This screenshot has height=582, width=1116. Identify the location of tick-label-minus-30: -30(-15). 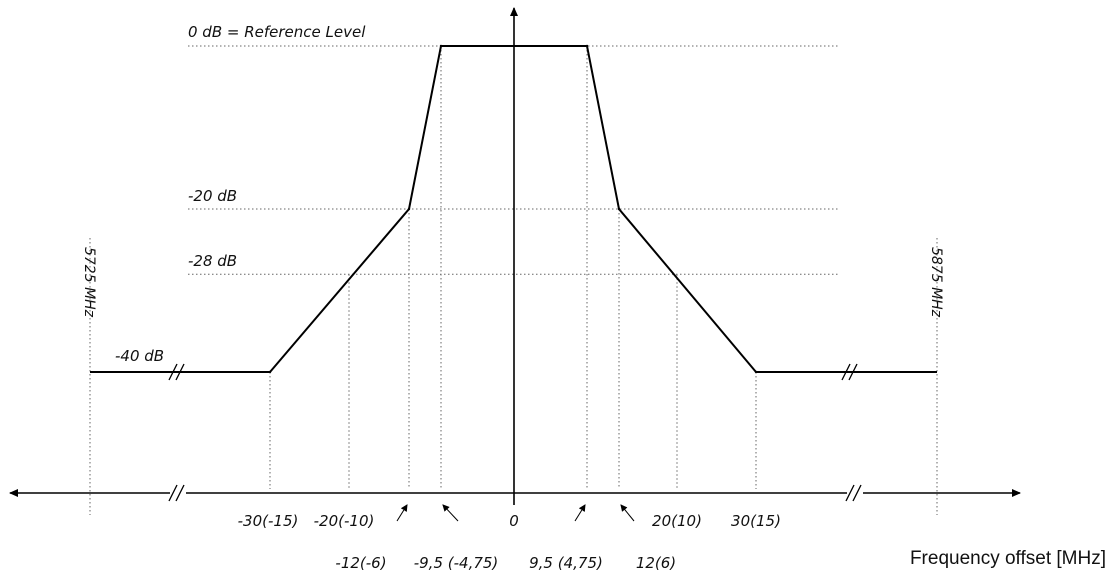
(268, 521).